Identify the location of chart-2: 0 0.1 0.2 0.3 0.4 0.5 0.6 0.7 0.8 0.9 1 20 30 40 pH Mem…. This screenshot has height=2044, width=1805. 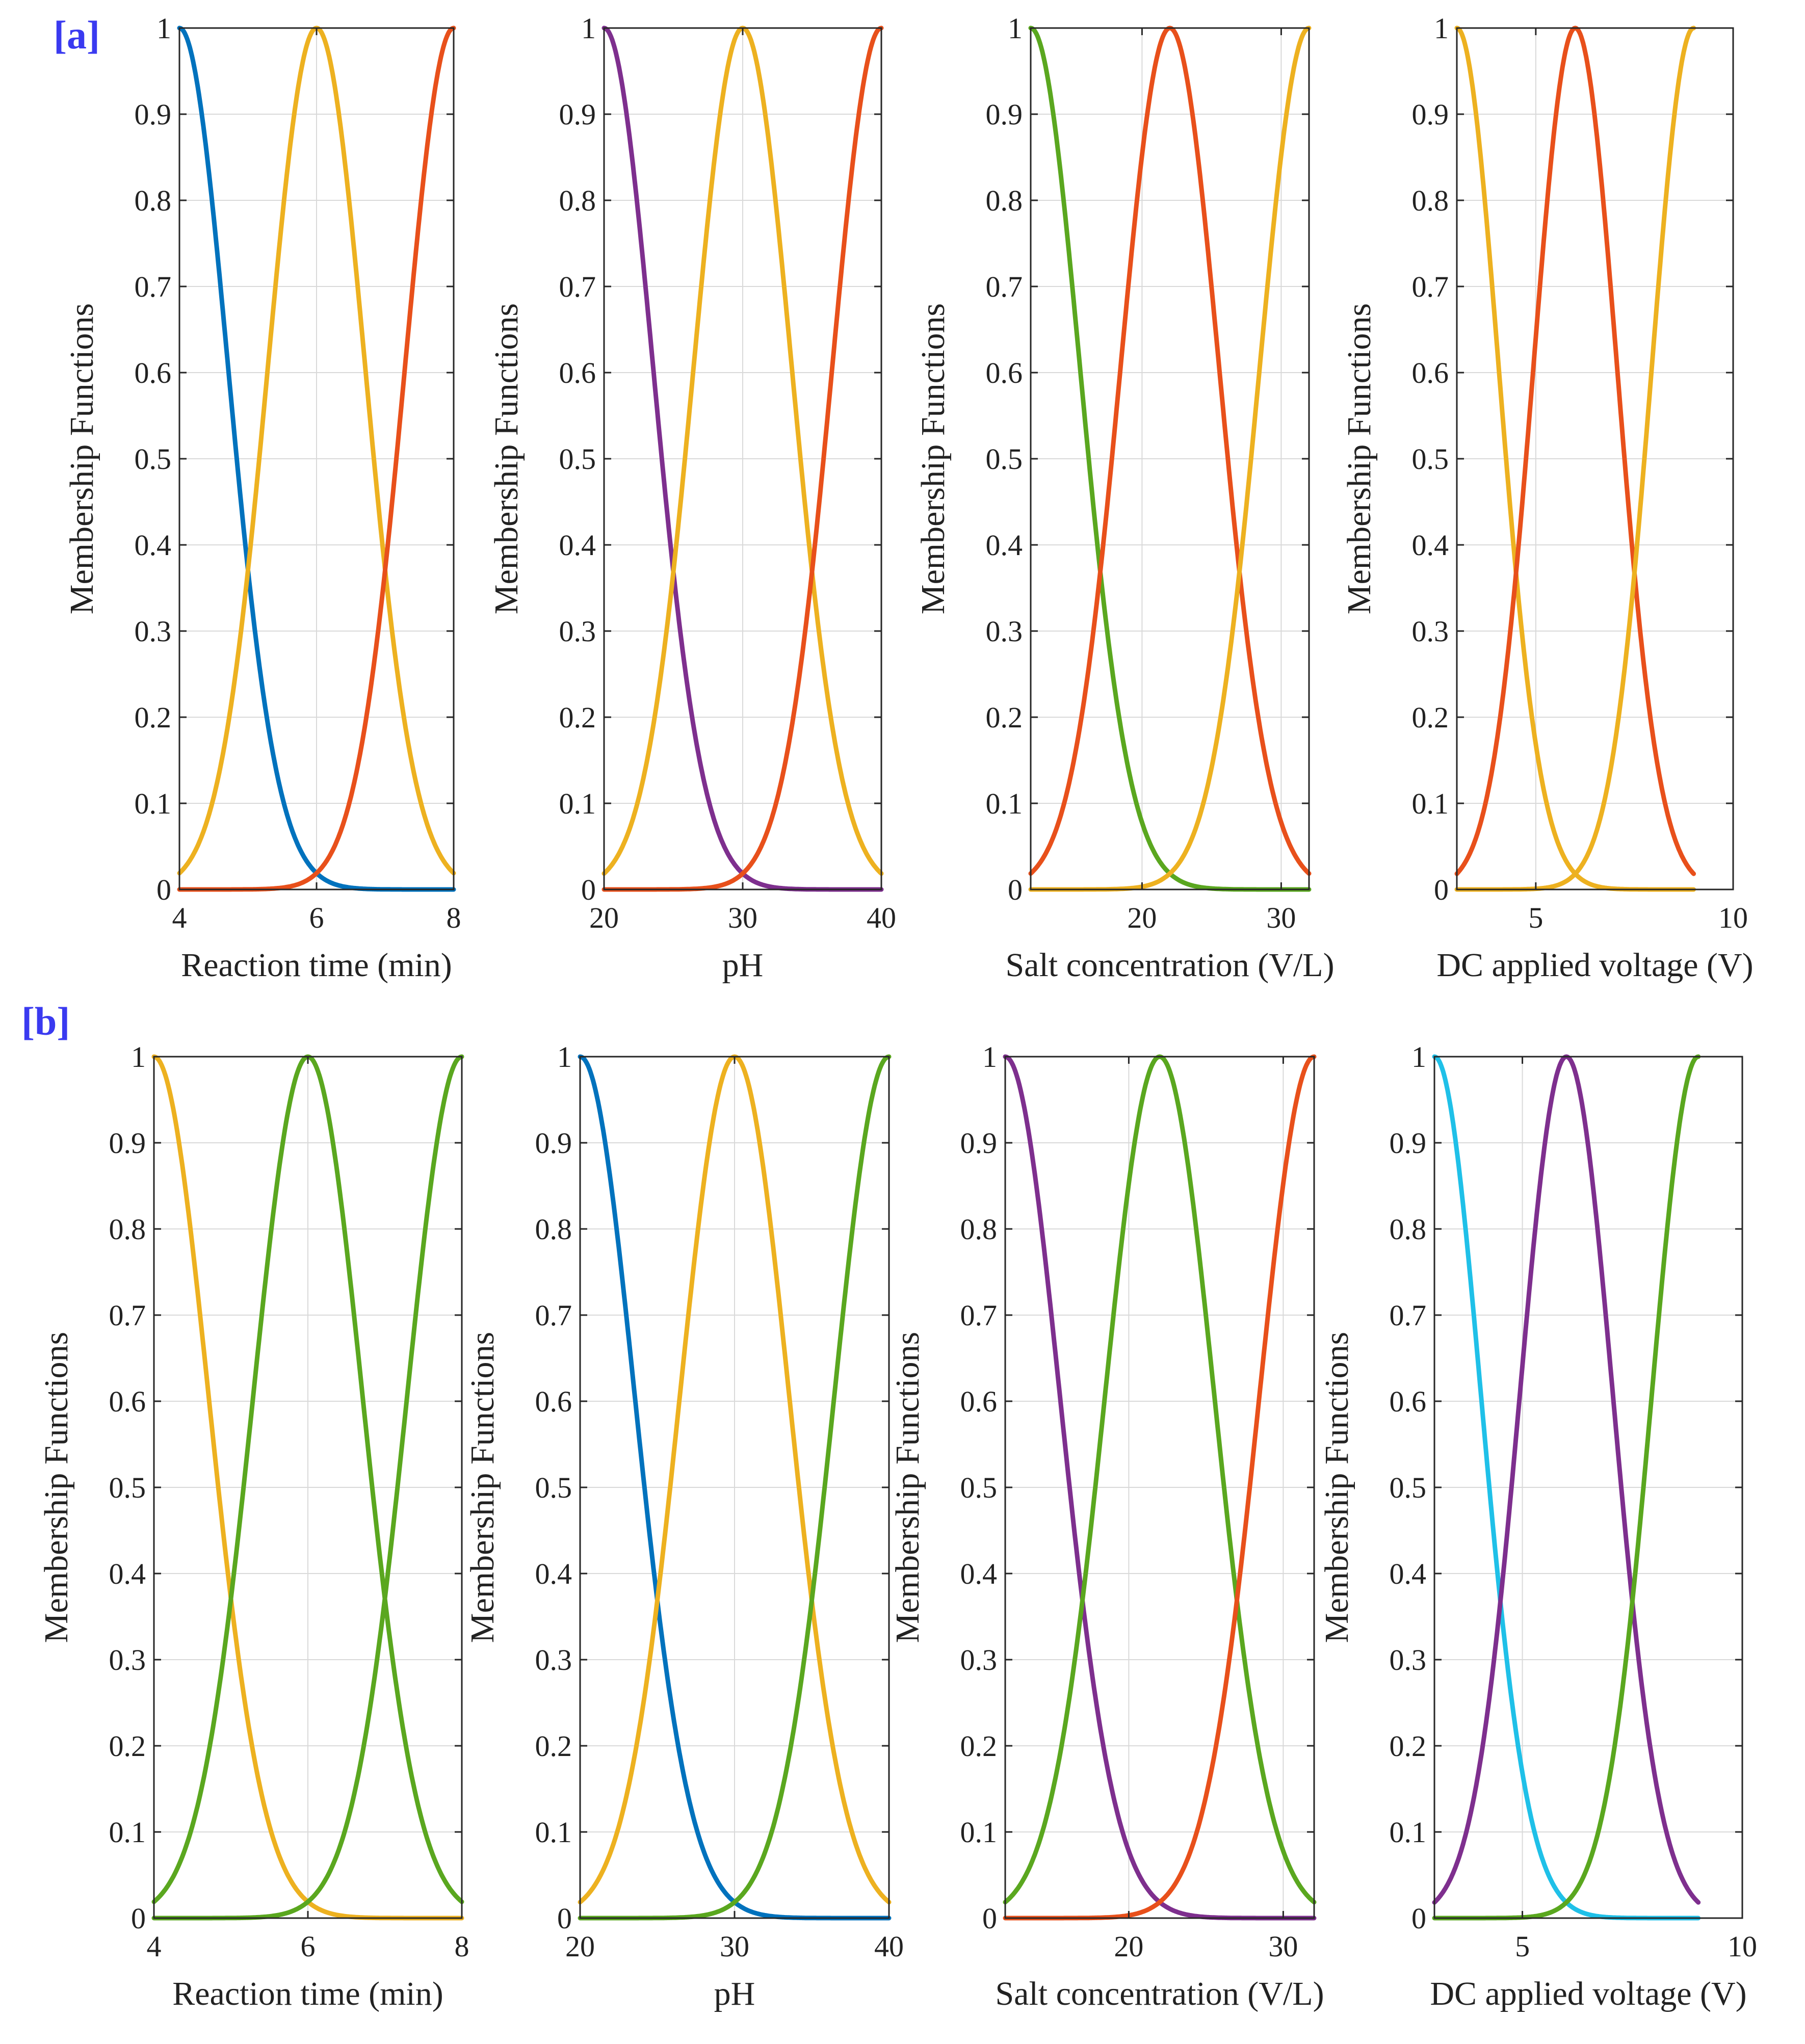
(692, 498).